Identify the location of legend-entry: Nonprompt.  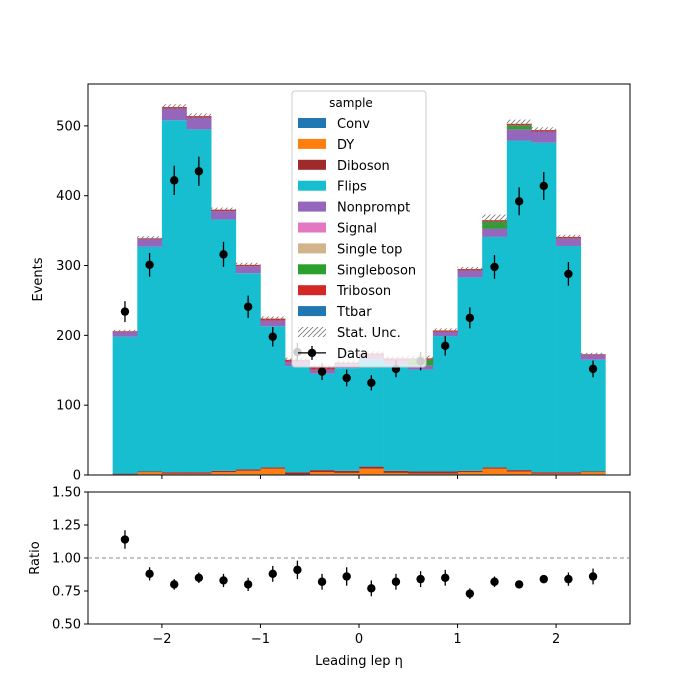
(373, 208).